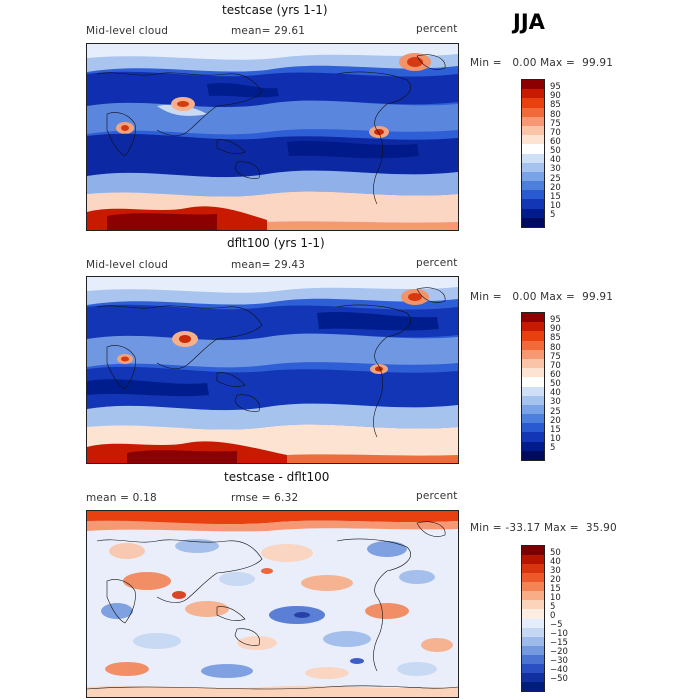 The width and height of the screenshot is (700, 700). I want to click on panel3-min-value: -33.17, so click(523, 528).